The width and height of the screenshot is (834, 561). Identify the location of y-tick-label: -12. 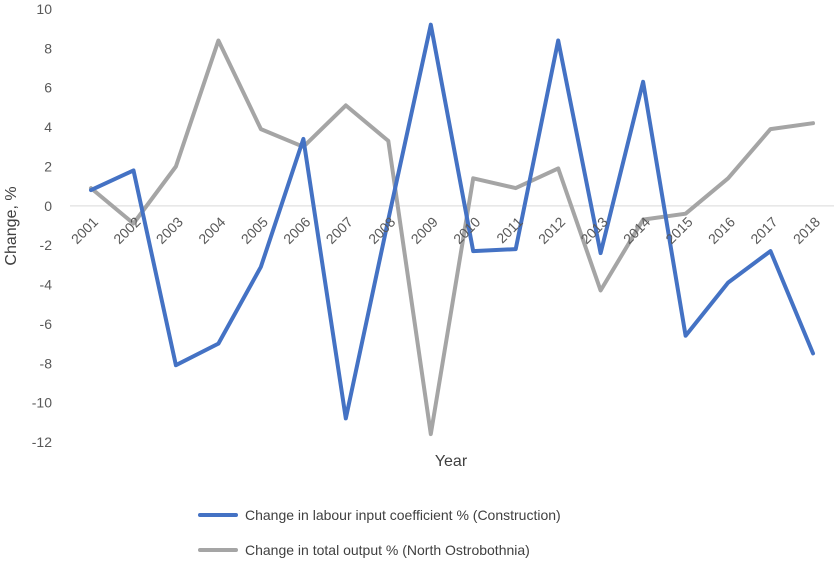
(42, 442).